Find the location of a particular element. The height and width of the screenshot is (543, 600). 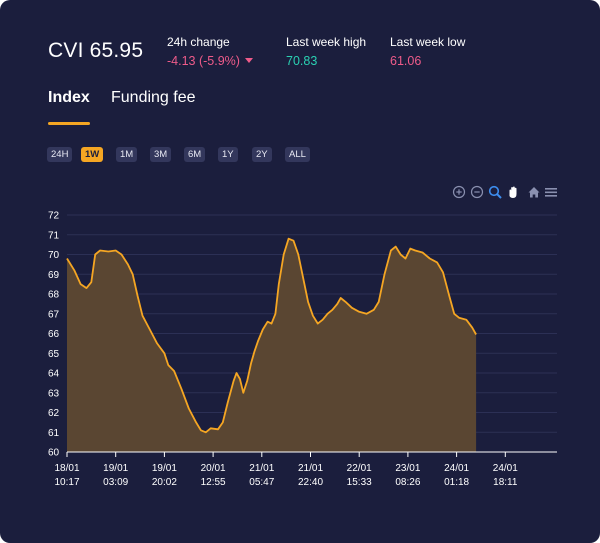

y-tick-label: 65 is located at coordinates (54, 354).